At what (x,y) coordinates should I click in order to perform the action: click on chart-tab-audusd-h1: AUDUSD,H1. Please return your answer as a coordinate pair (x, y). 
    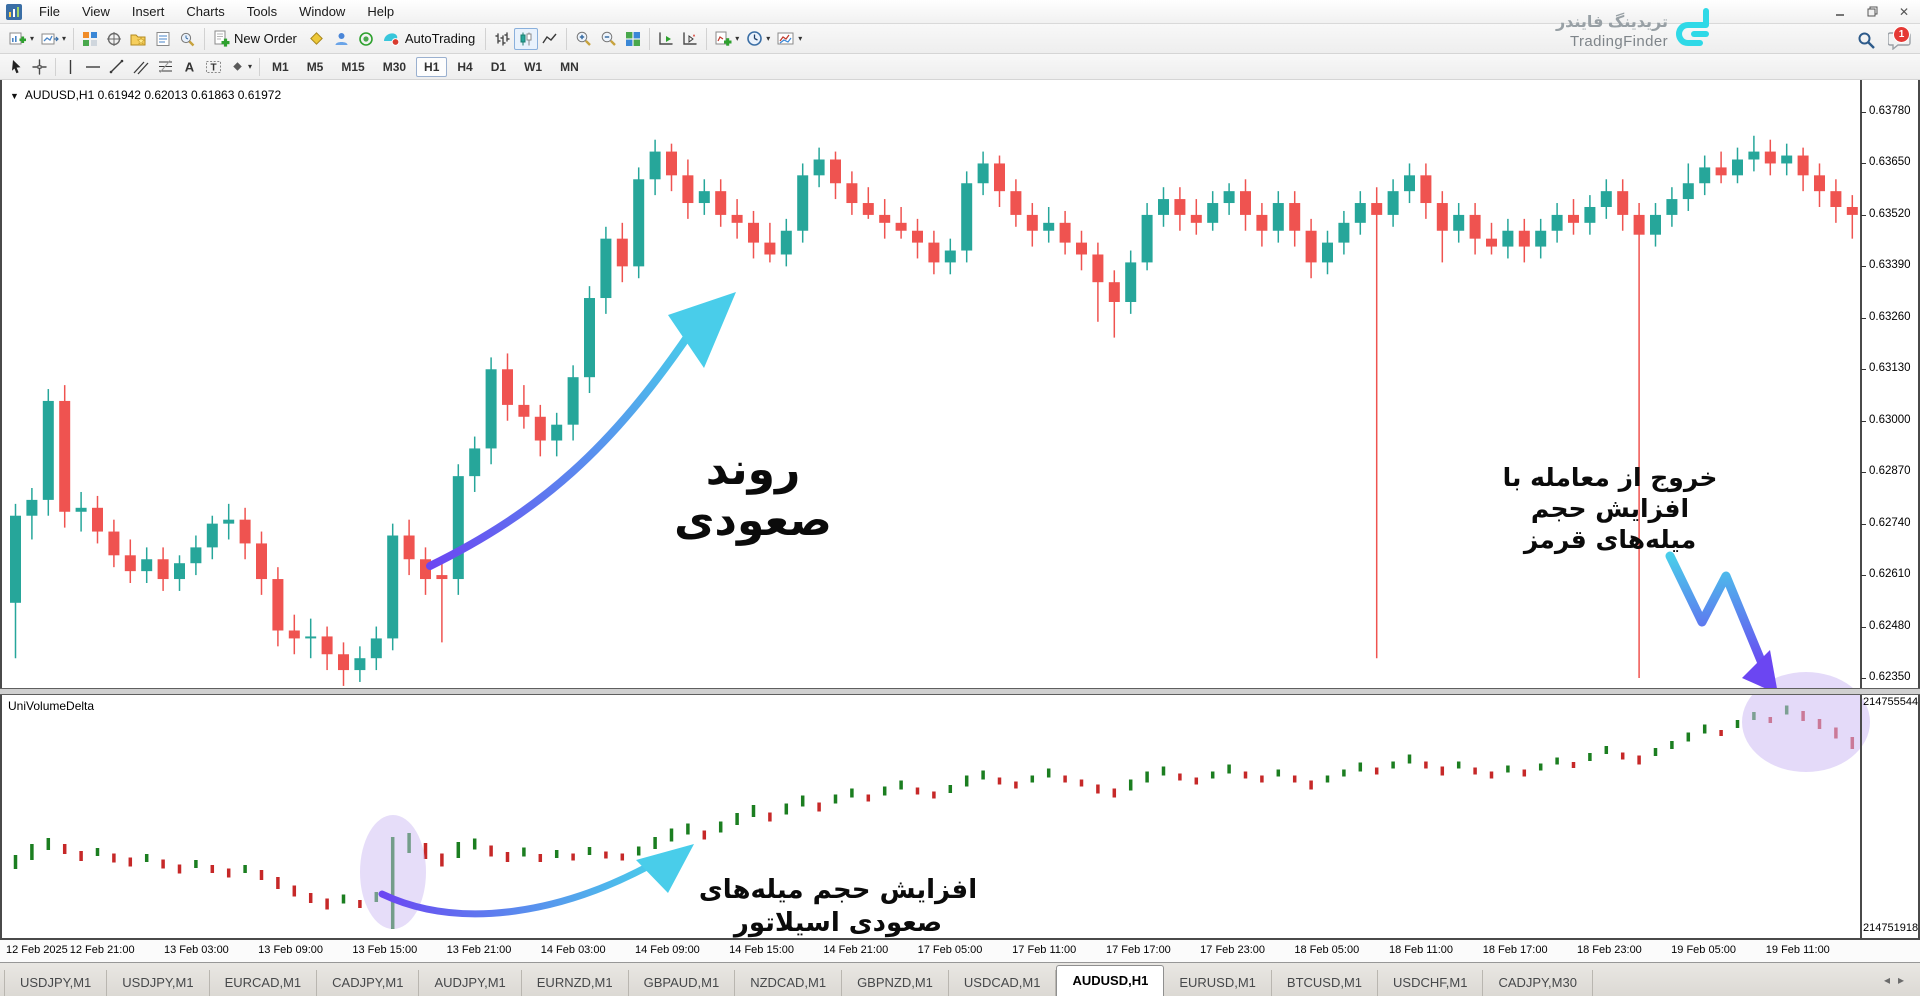
    Looking at the image, I should click on (1110, 980).